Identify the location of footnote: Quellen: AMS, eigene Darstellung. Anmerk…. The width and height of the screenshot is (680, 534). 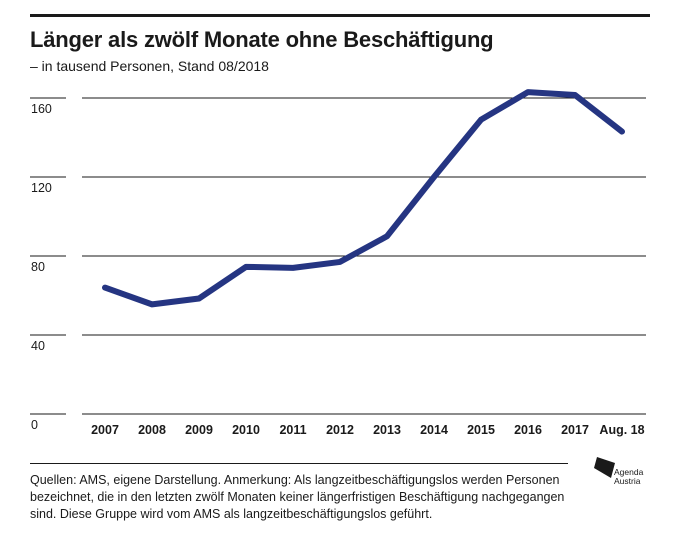
(297, 497).